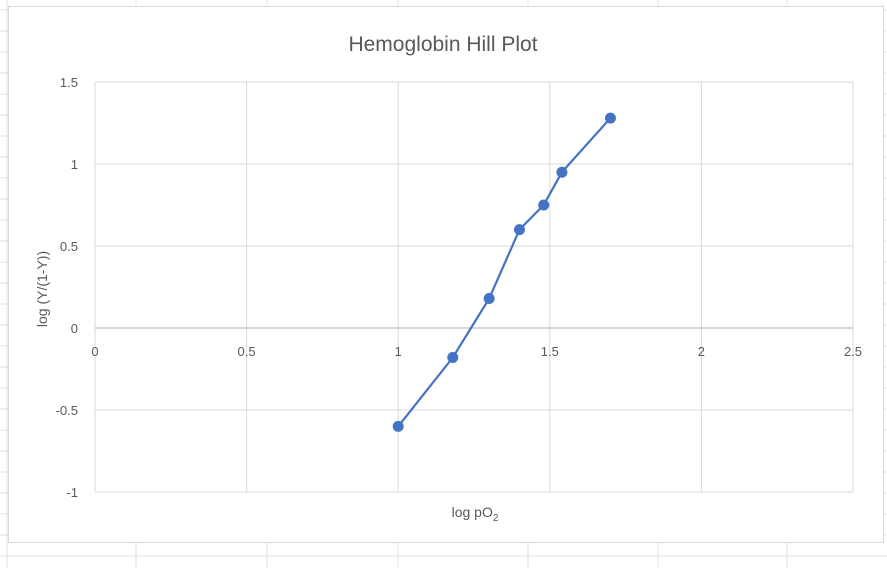 The width and height of the screenshot is (887, 568). What do you see at coordinates (67, 410) in the screenshot?
I see `y-tick-label: -0.5` at bounding box center [67, 410].